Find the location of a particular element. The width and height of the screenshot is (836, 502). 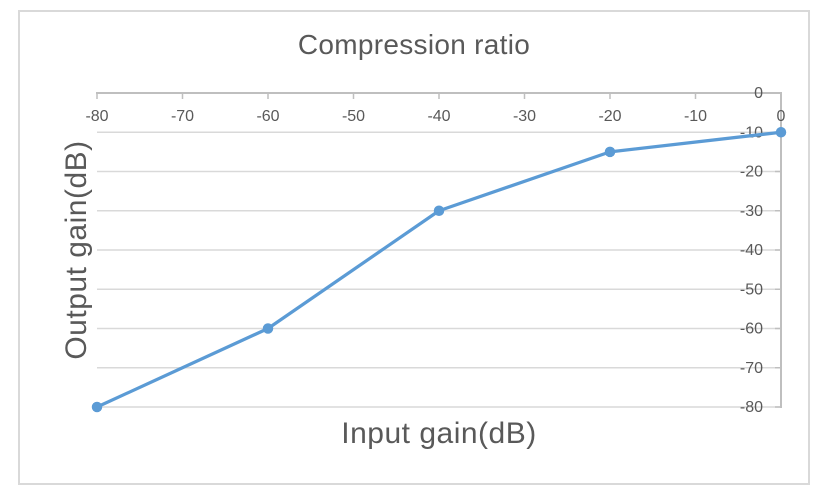

x-tick-label: -10 is located at coordinates (695, 116).